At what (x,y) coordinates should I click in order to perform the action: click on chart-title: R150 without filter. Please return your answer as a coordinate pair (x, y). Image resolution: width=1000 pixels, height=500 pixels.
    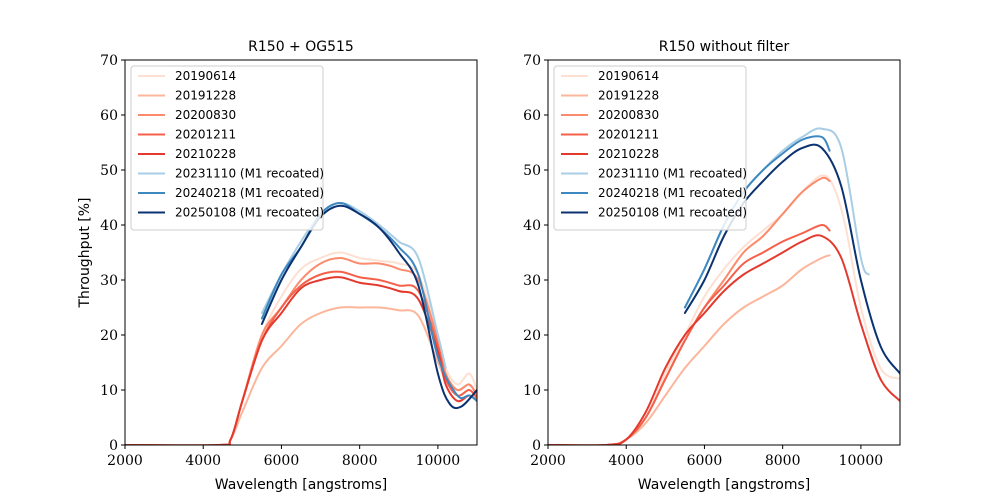
    Looking at the image, I should click on (724, 47).